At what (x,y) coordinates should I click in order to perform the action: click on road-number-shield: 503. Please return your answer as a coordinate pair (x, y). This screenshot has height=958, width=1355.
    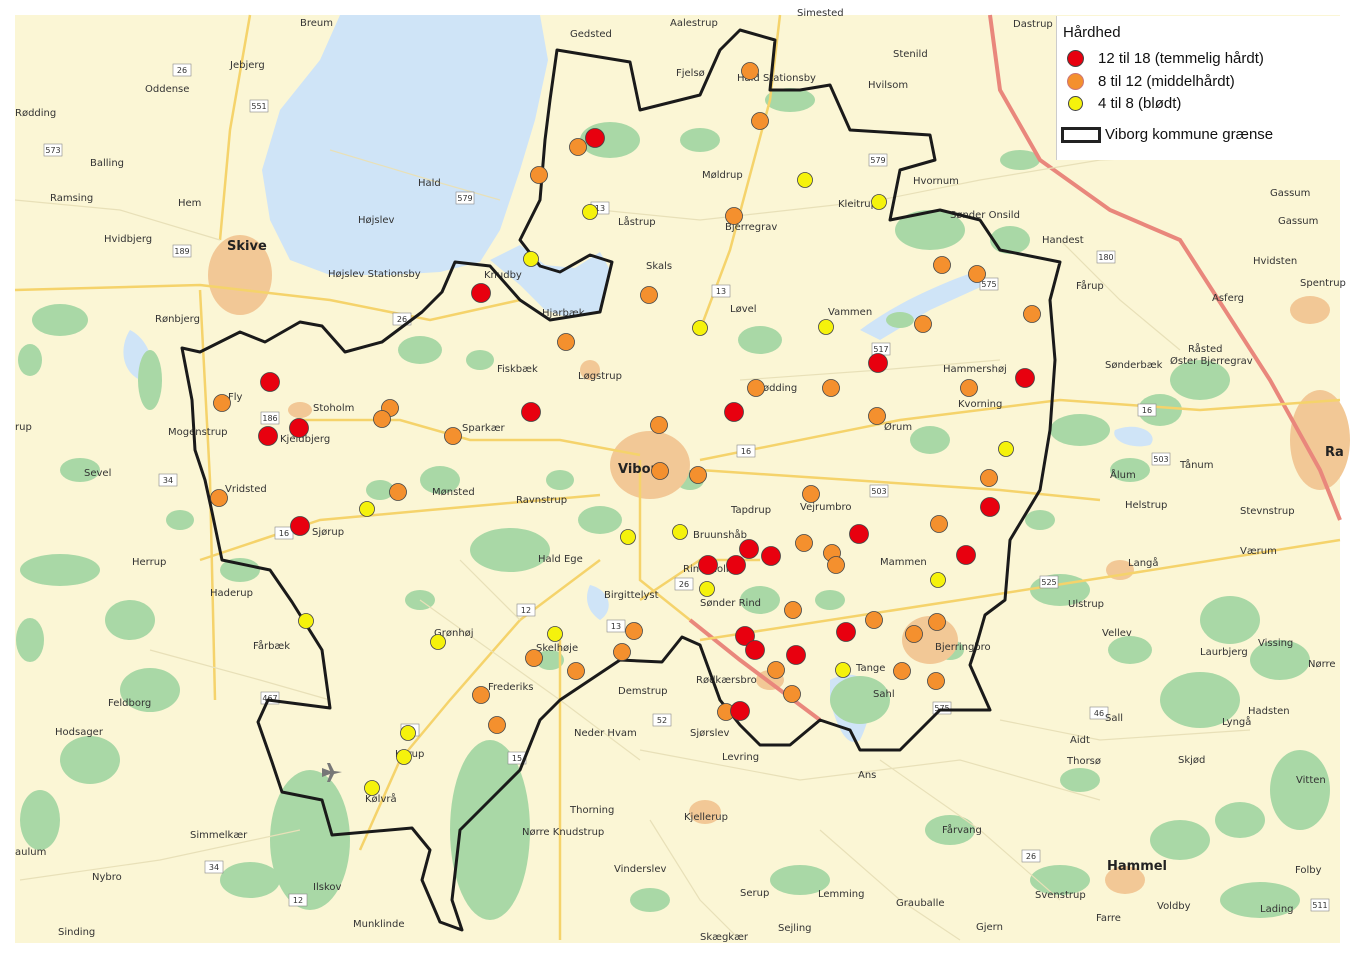
    Looking at the image, I should click on (1161, 459).